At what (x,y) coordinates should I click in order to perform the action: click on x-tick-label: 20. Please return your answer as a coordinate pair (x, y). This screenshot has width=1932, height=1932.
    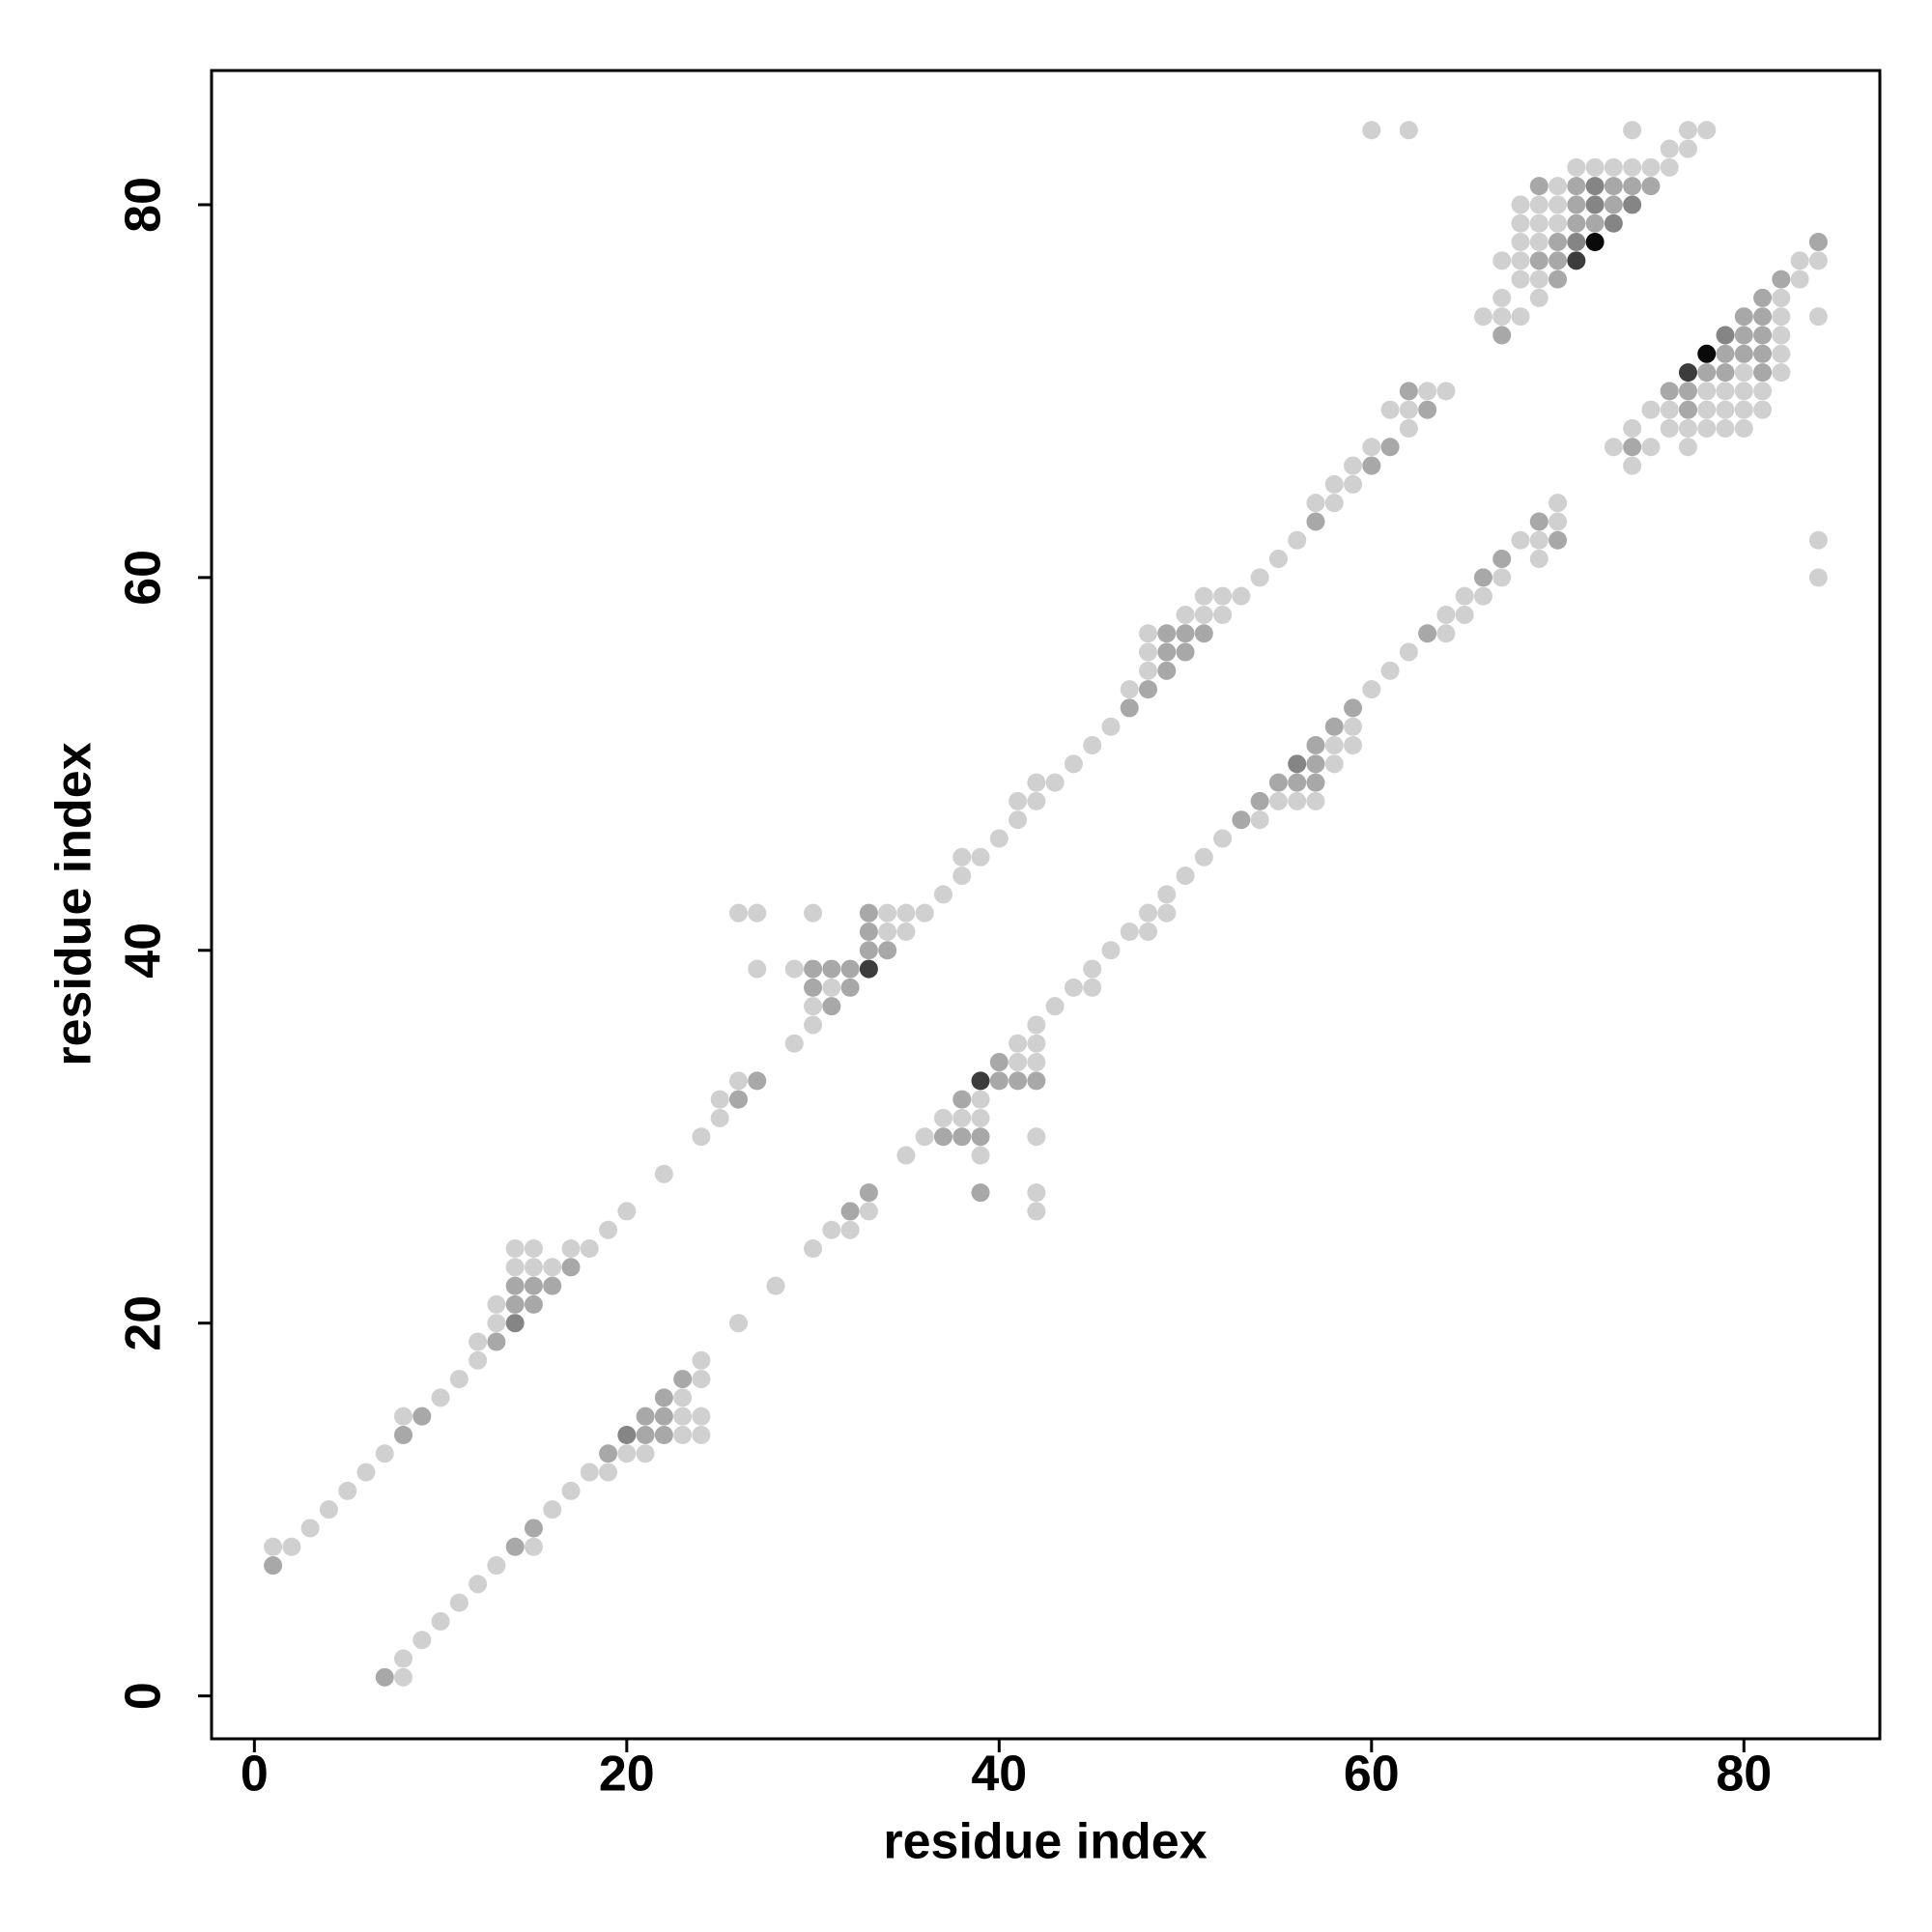
    Looking at the image, I should click on (627, 1775).